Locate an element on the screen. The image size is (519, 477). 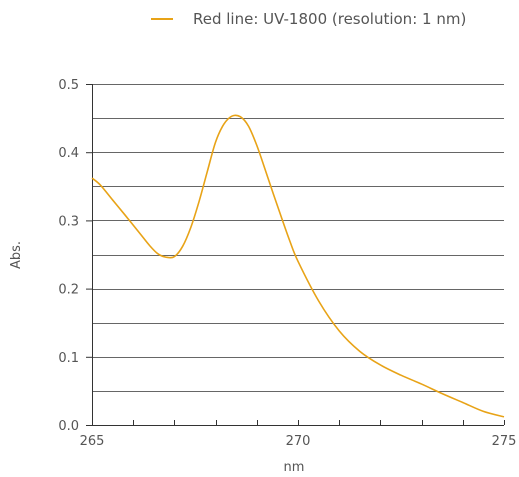
x-tick-label: 265 is located at coordinates (92, 441).